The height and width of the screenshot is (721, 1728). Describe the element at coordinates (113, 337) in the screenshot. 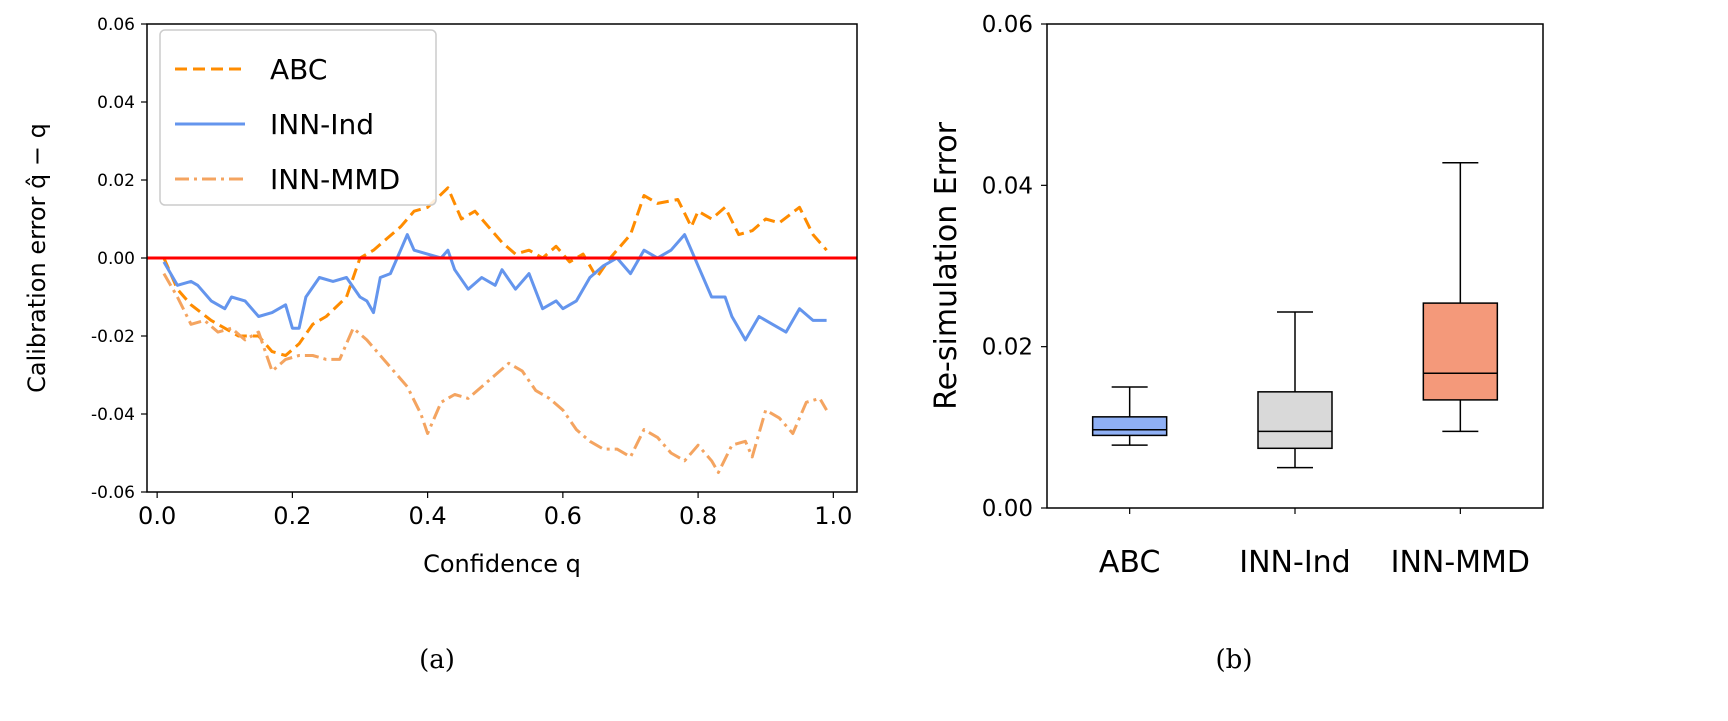

I see `y-tick-label: -0.02` at that location.